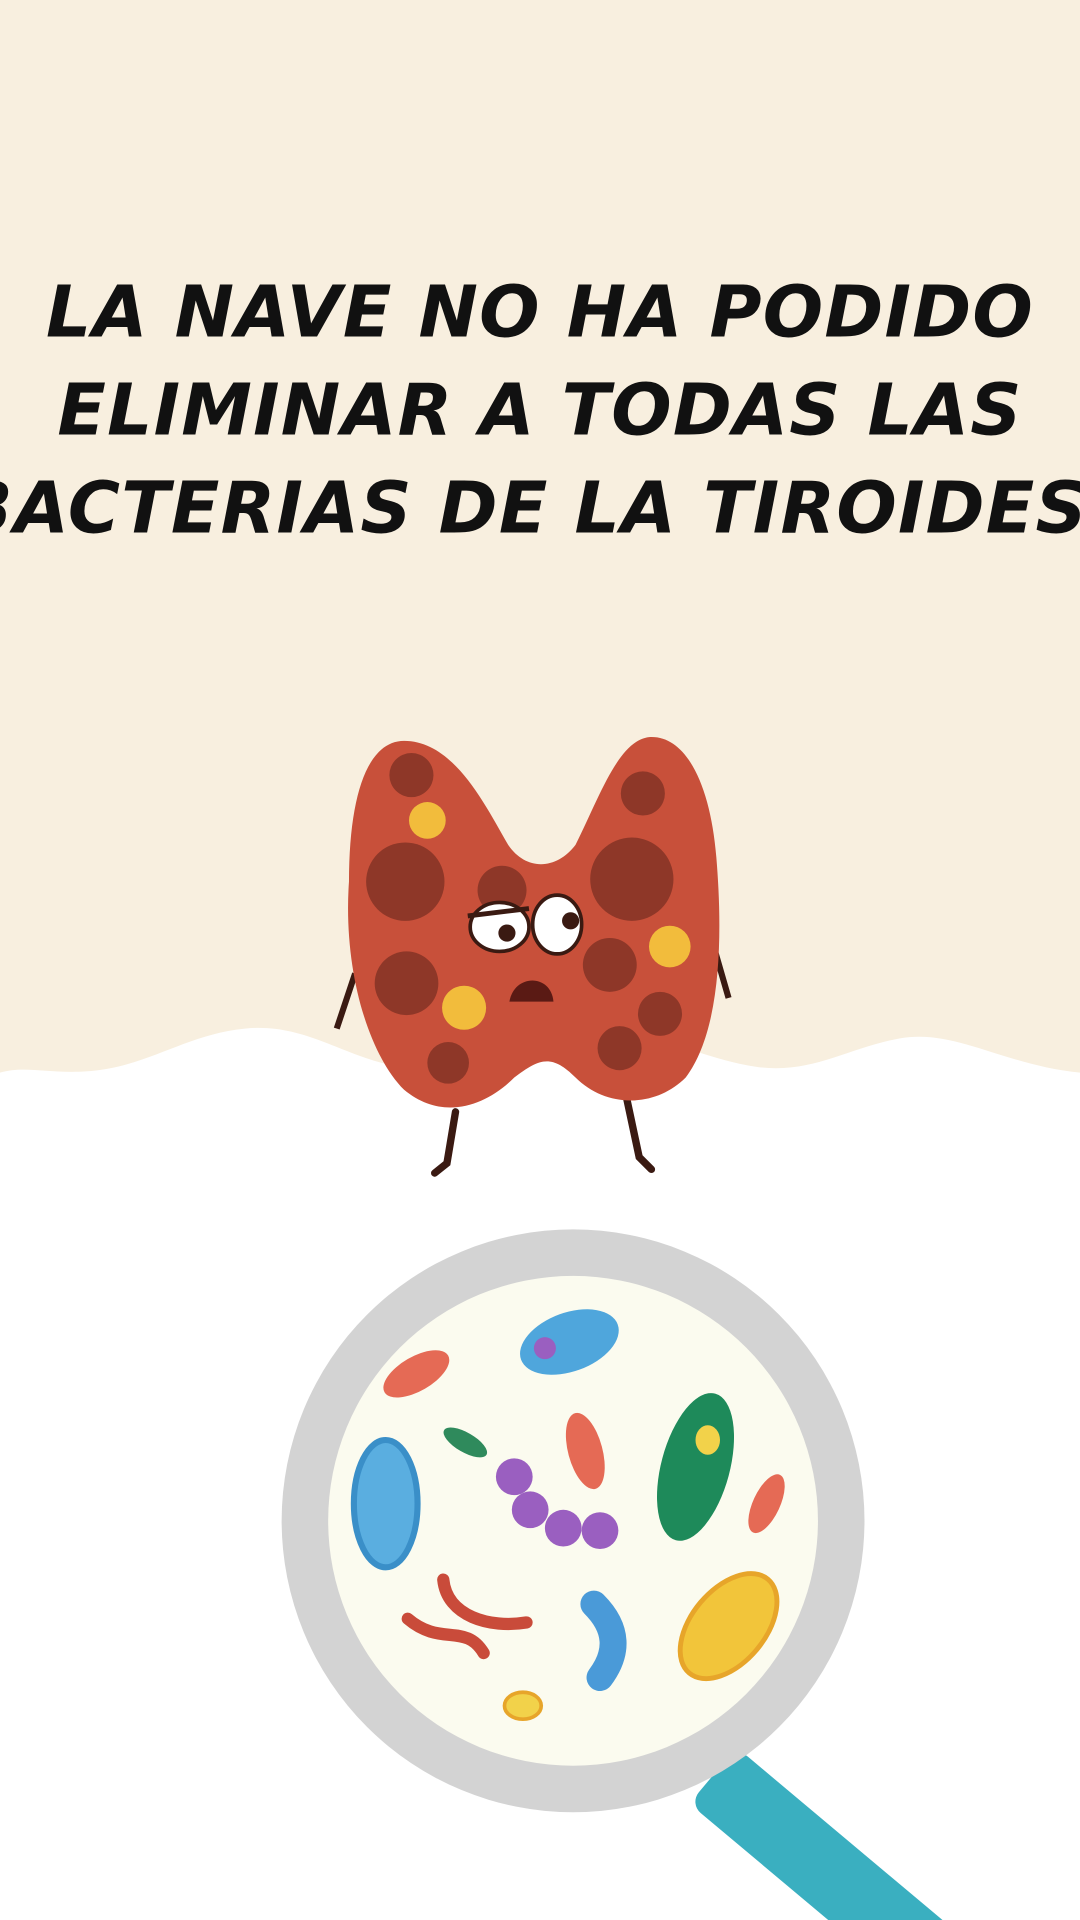 Image resolution: width=1080 pixels, height=1920 pixels. Describe the element at coordinates (539, 410) in the screenshot. I see `title-line: ELIMINAR A TODAS LAS` at that location.